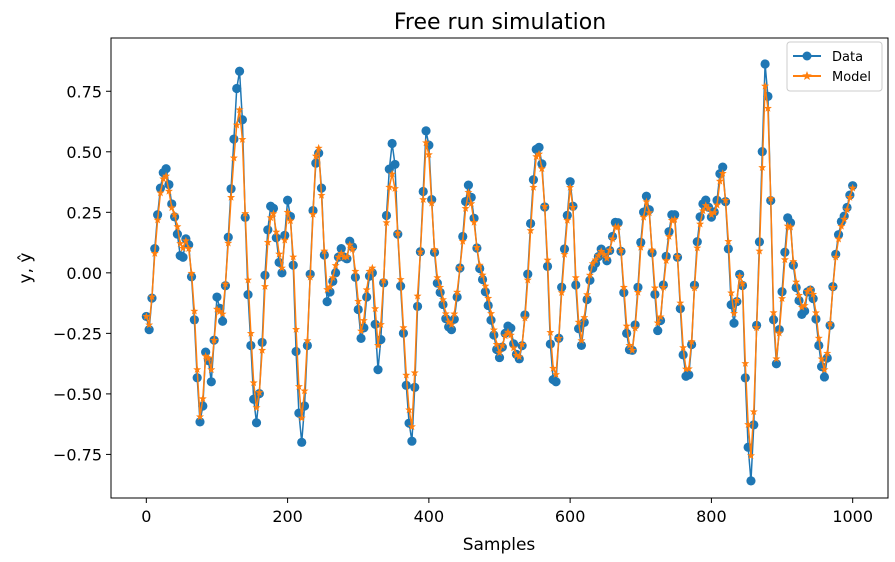 The height and width of the screenshot is (562, 895). Describe the element at coordinates (26, 268) in the screenshot. I see `y-axis-label: y, ŷ` at that location.